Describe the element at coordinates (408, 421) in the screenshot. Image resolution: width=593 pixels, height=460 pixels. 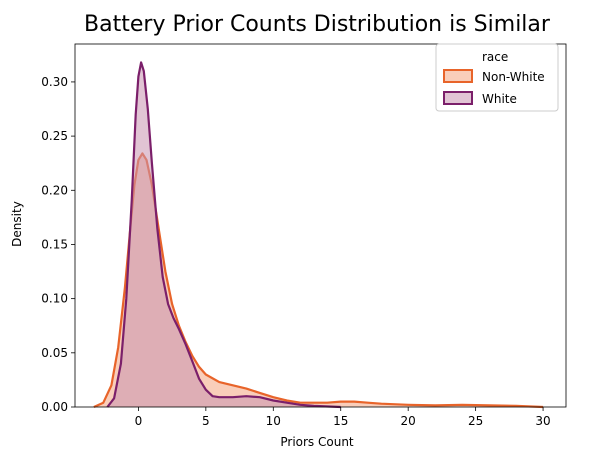
I see `x-tick-label: 20` at that location.